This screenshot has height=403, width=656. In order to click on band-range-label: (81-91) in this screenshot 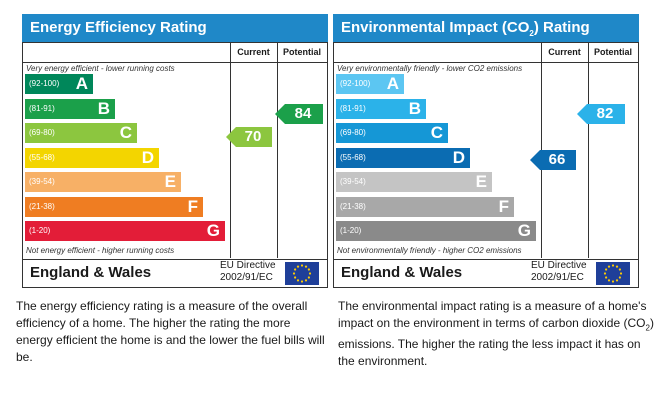, I will do `click(353, 108)`.